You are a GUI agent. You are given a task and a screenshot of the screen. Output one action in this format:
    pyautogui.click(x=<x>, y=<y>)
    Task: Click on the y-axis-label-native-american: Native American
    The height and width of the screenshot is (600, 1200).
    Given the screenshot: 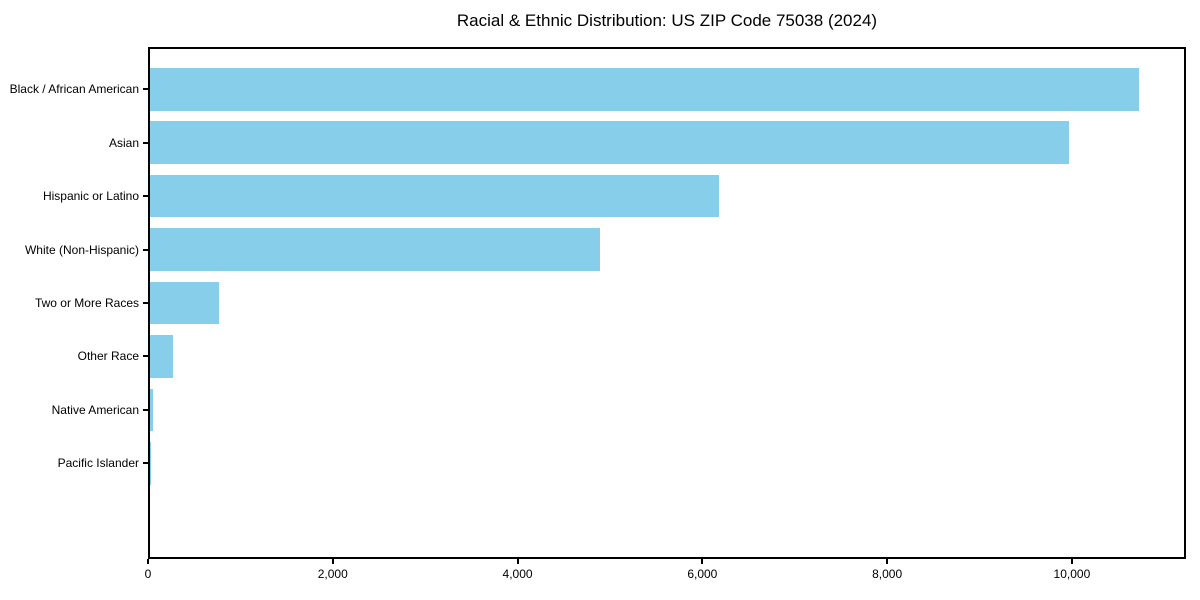 What is the action you would take?
    pyautogui.click(x=95, y=409)
    